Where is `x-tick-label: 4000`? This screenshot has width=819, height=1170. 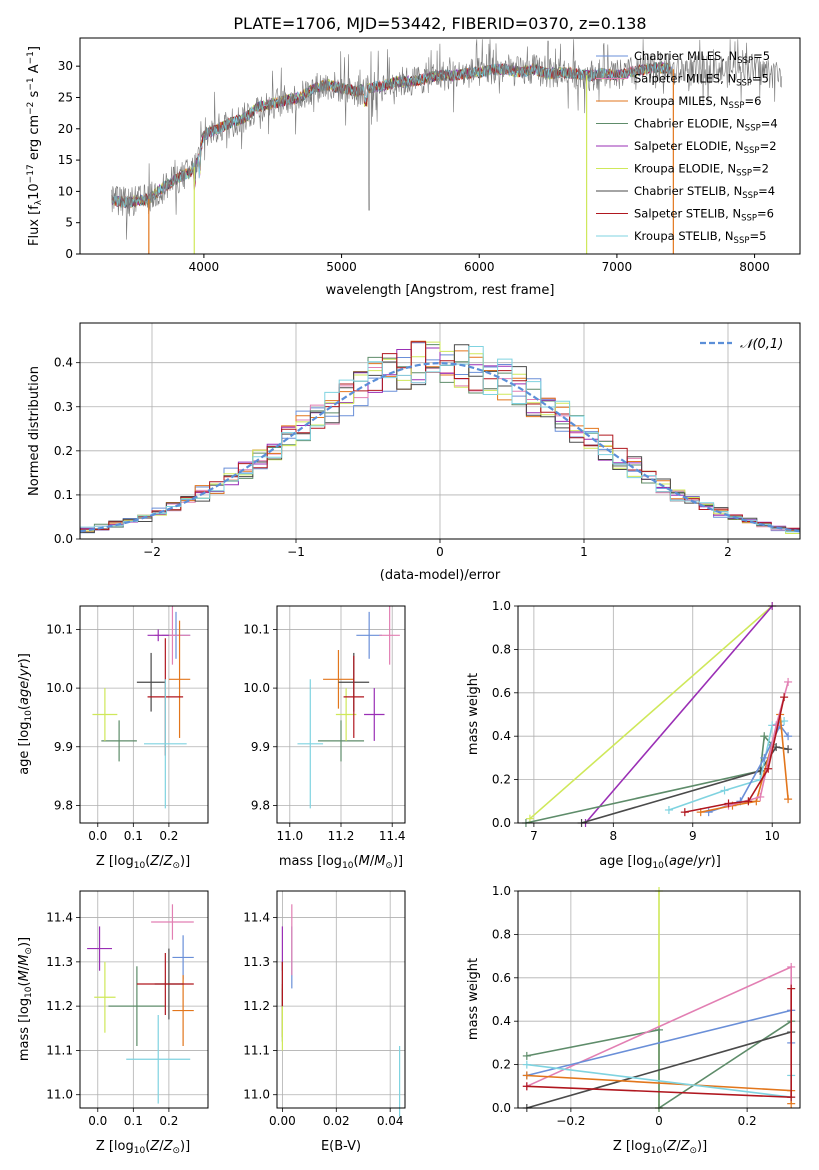 x-tick-label: 4000 is located at coordinates (204, 267).